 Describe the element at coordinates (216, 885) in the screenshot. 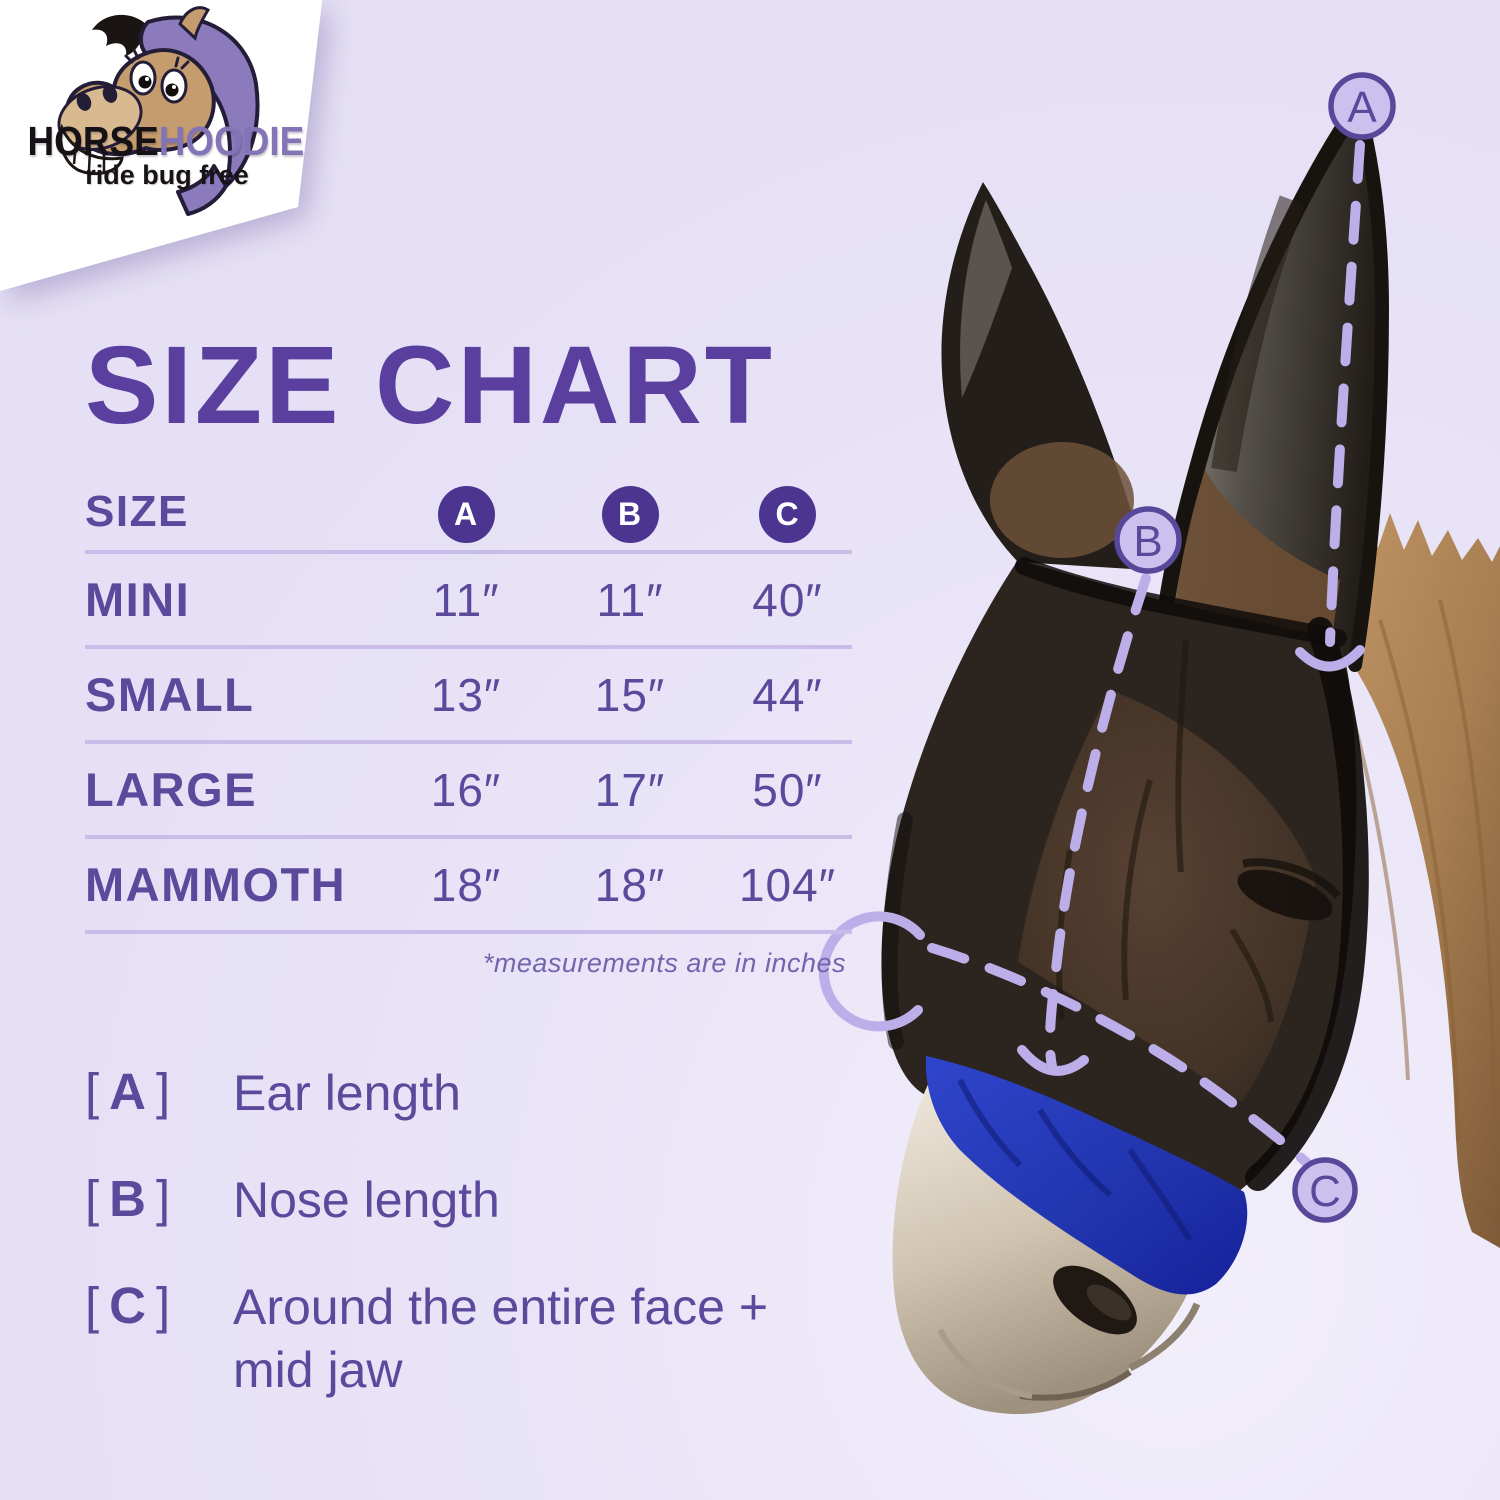

I see `row-size-label: MAMMOTH` at that location.